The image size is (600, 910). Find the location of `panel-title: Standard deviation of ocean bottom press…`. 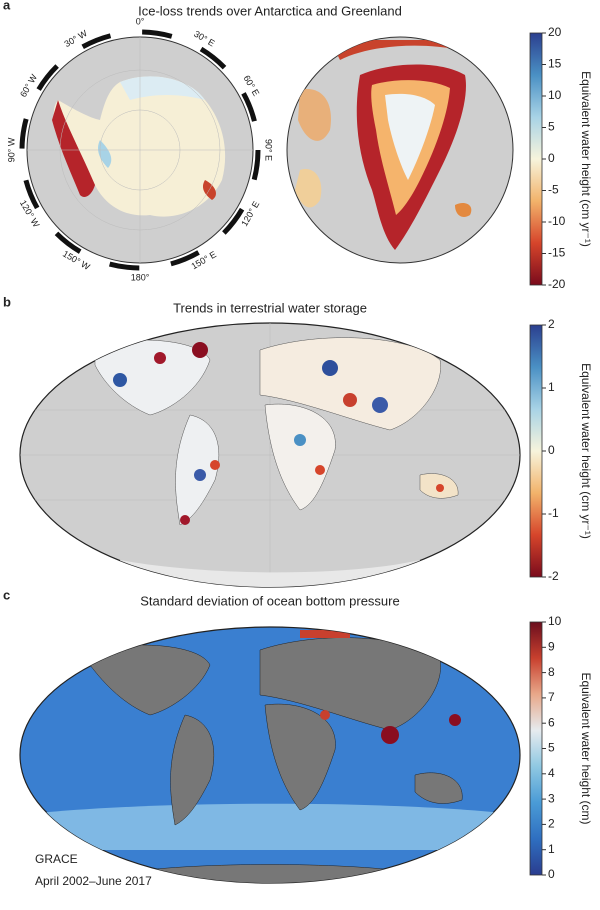

panel-title: Standard deviation of ocean bottom press… is located at coordinates (269, 600).